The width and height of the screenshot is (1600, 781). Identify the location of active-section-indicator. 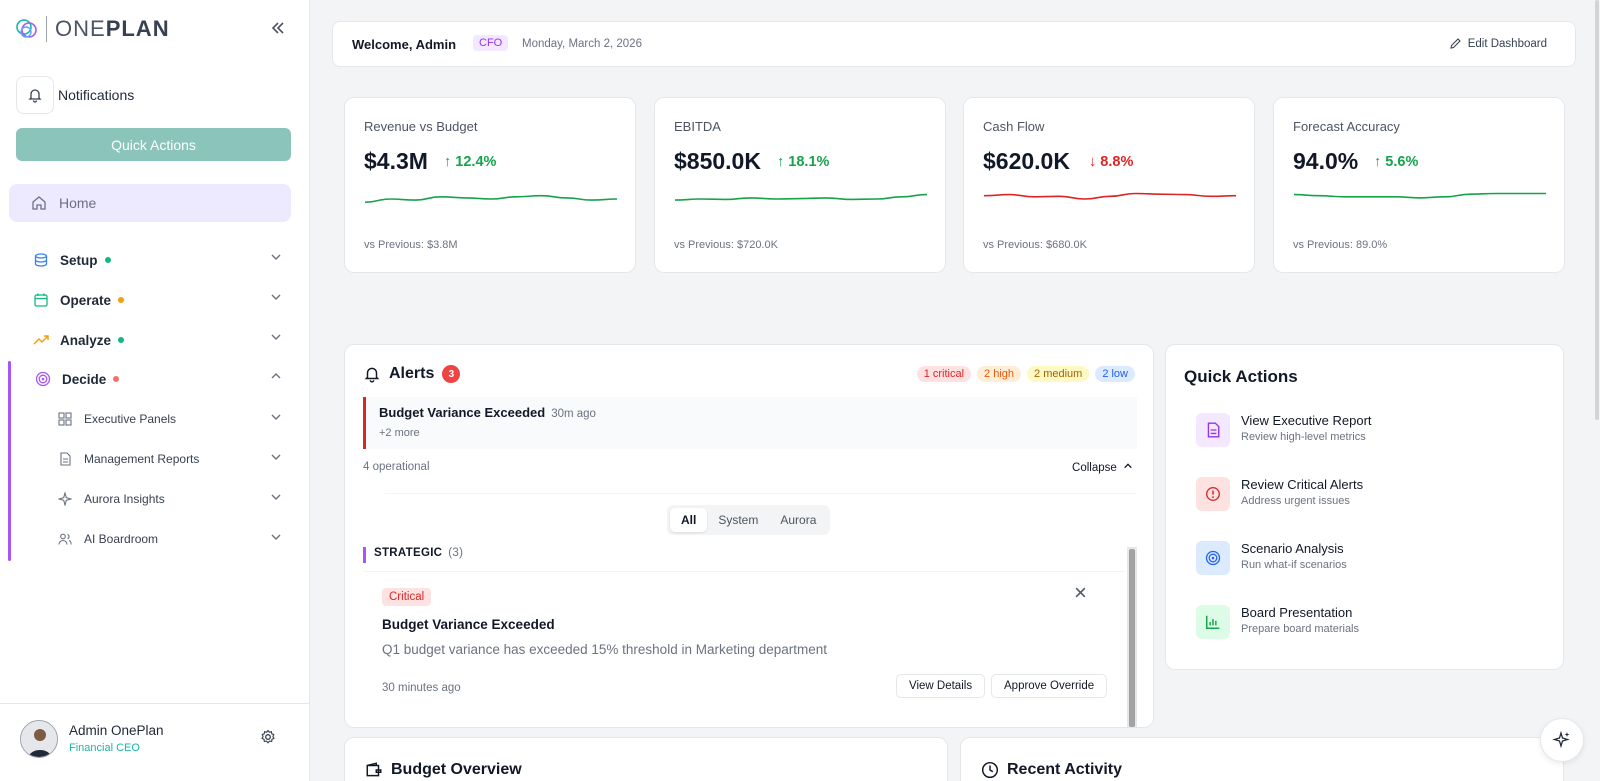
(9, 461).